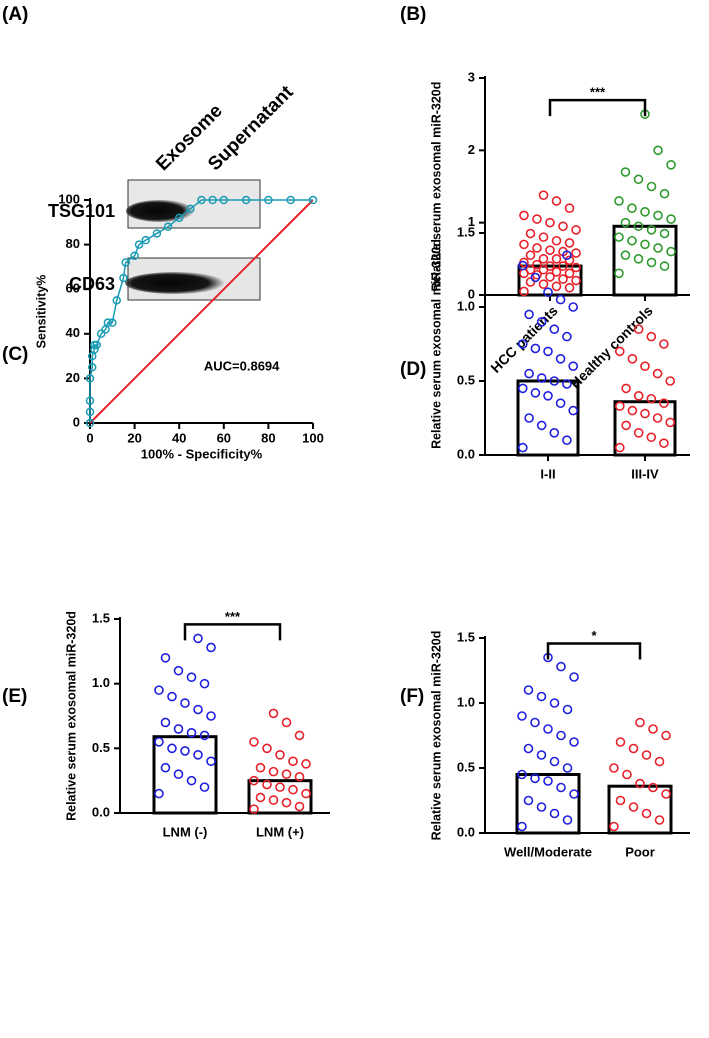 Image resolution: width=709 pixels, height=1038 pixels. I want to click on y-tick-label: 0.0, so click(101, 811).